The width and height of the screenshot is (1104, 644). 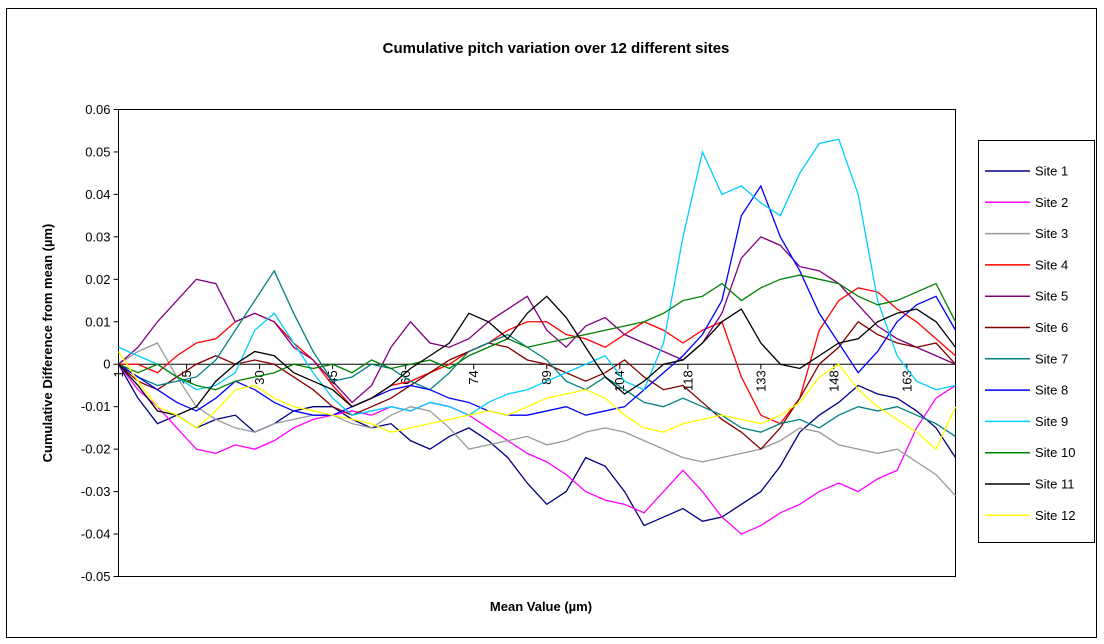 I want to click on legend-label: Site 9, so click(x=1051, y=421).